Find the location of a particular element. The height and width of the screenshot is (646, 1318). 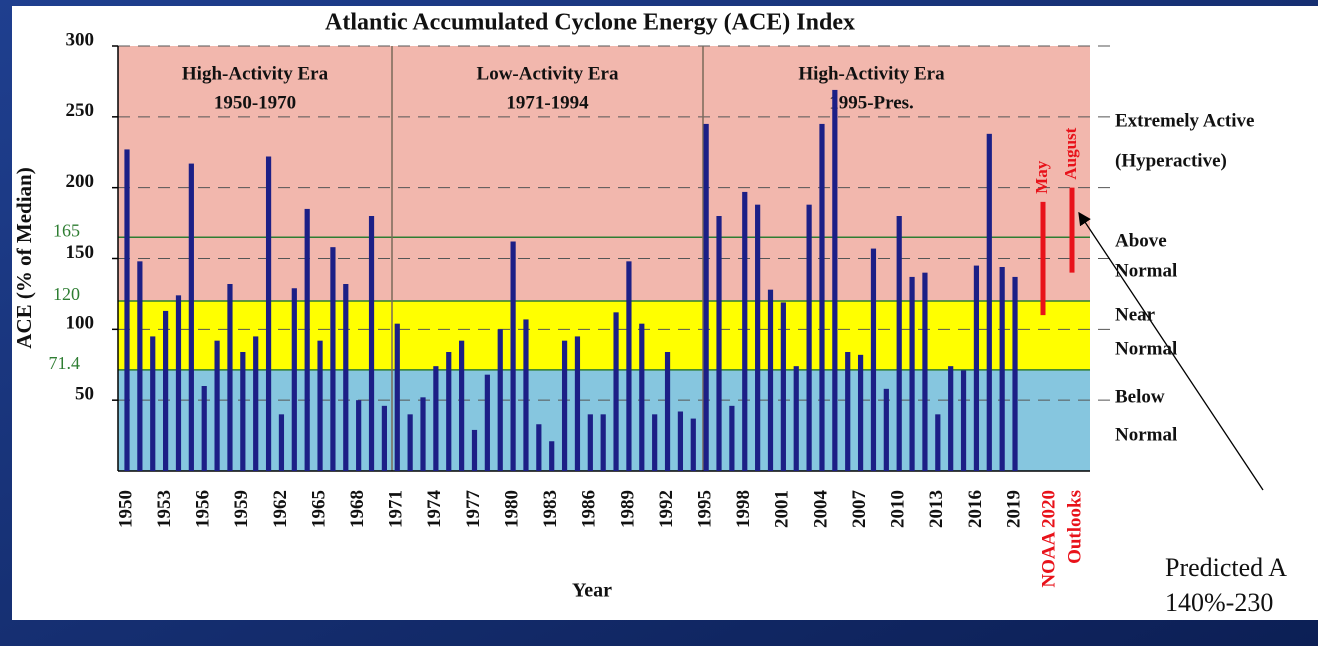

outlook-name: May is located at coordinates (1041, 177).